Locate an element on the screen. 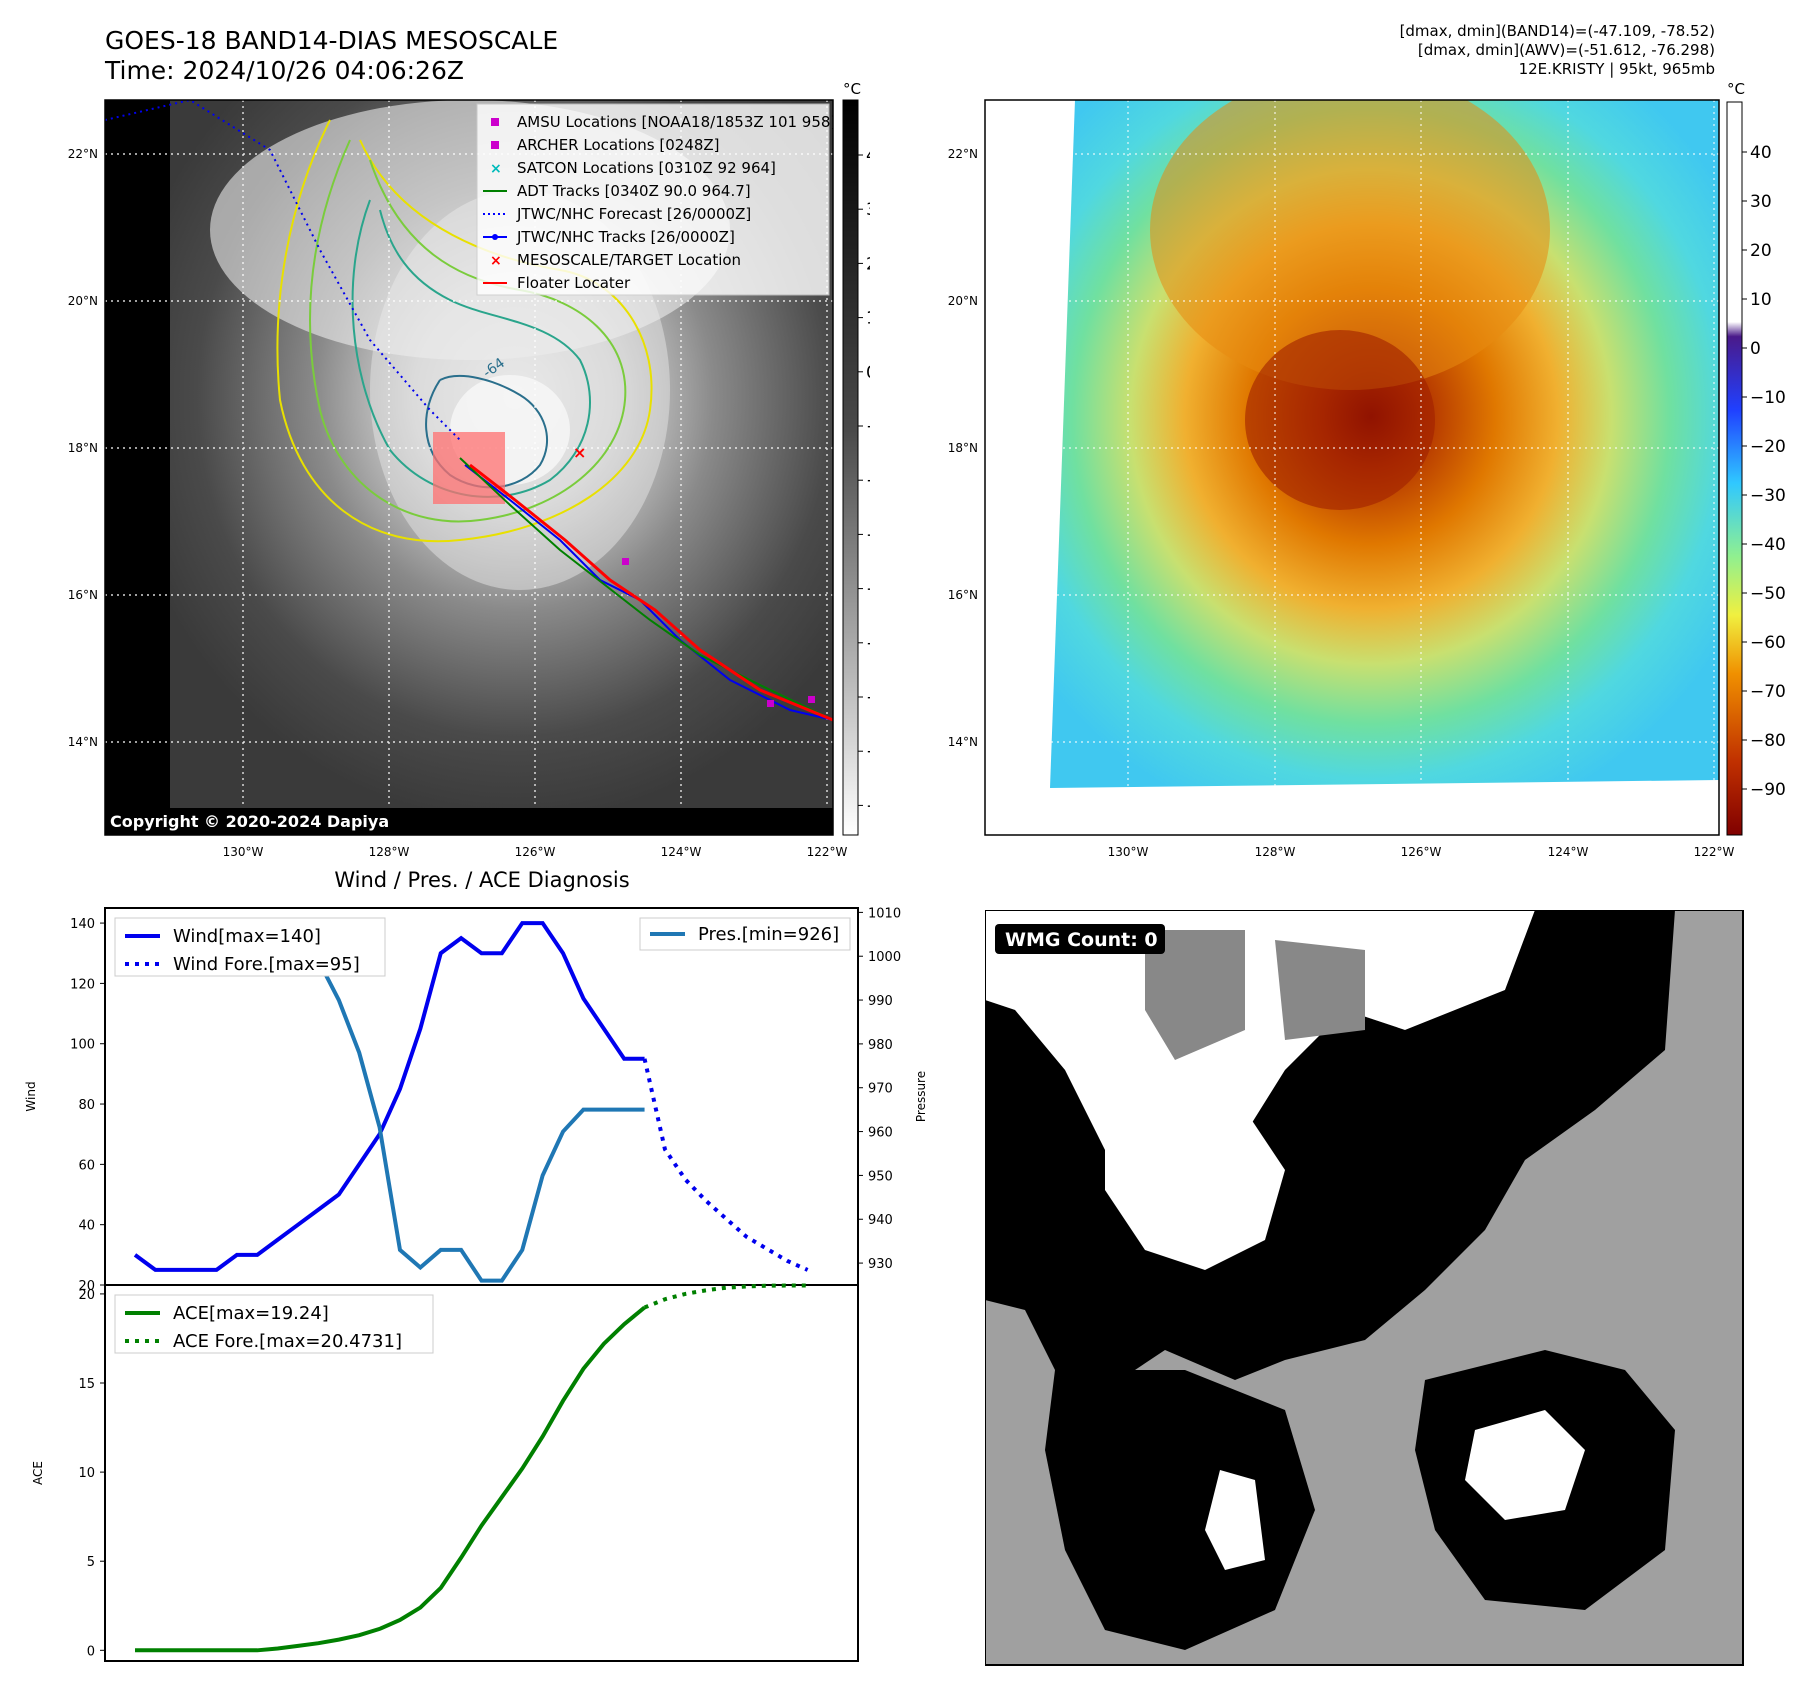  title-line-2: Time: 2024/10/26 04:06:26Z is located at coordinates (284, 70).